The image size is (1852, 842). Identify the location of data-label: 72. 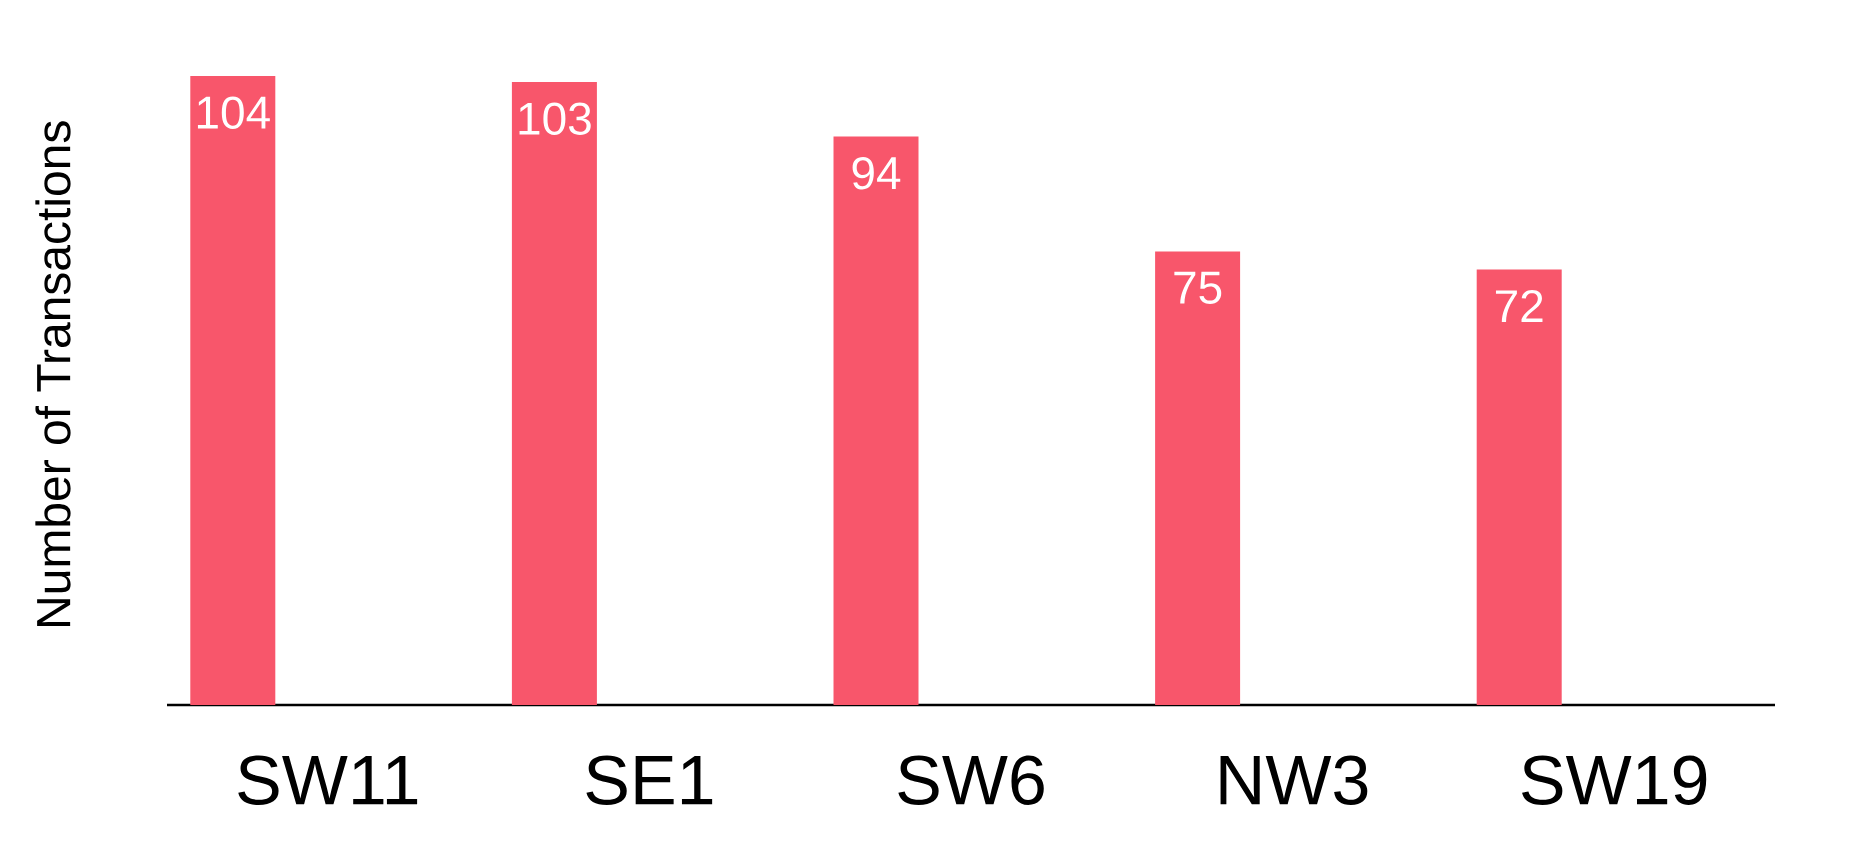
(1519, 306).